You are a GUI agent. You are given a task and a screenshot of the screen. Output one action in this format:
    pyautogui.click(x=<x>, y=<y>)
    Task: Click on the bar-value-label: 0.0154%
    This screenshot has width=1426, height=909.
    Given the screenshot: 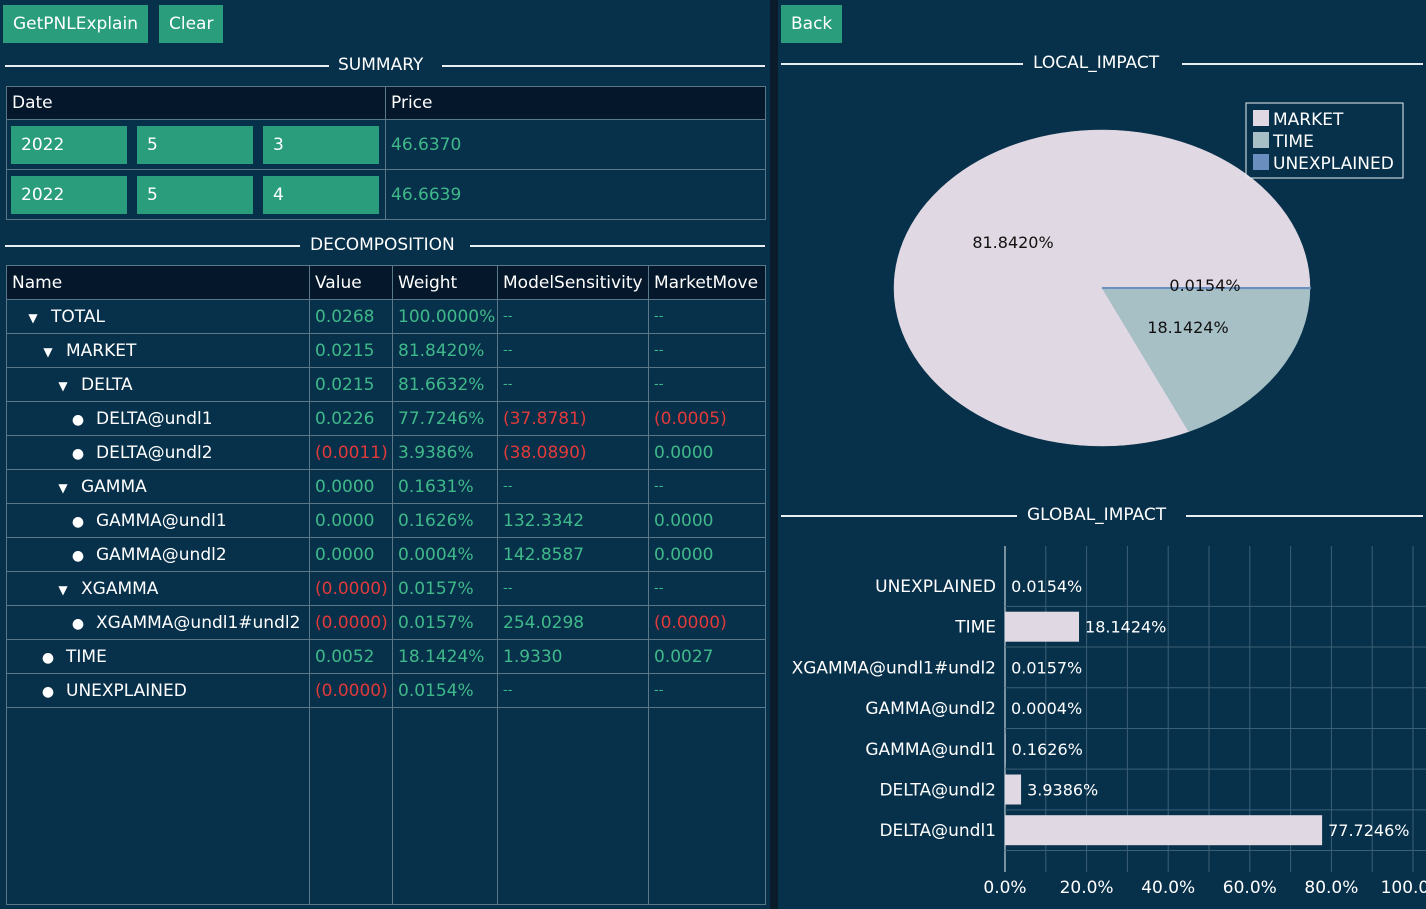 What is the action you would take?
    pyautogui.click(x=1046, y=586)
    